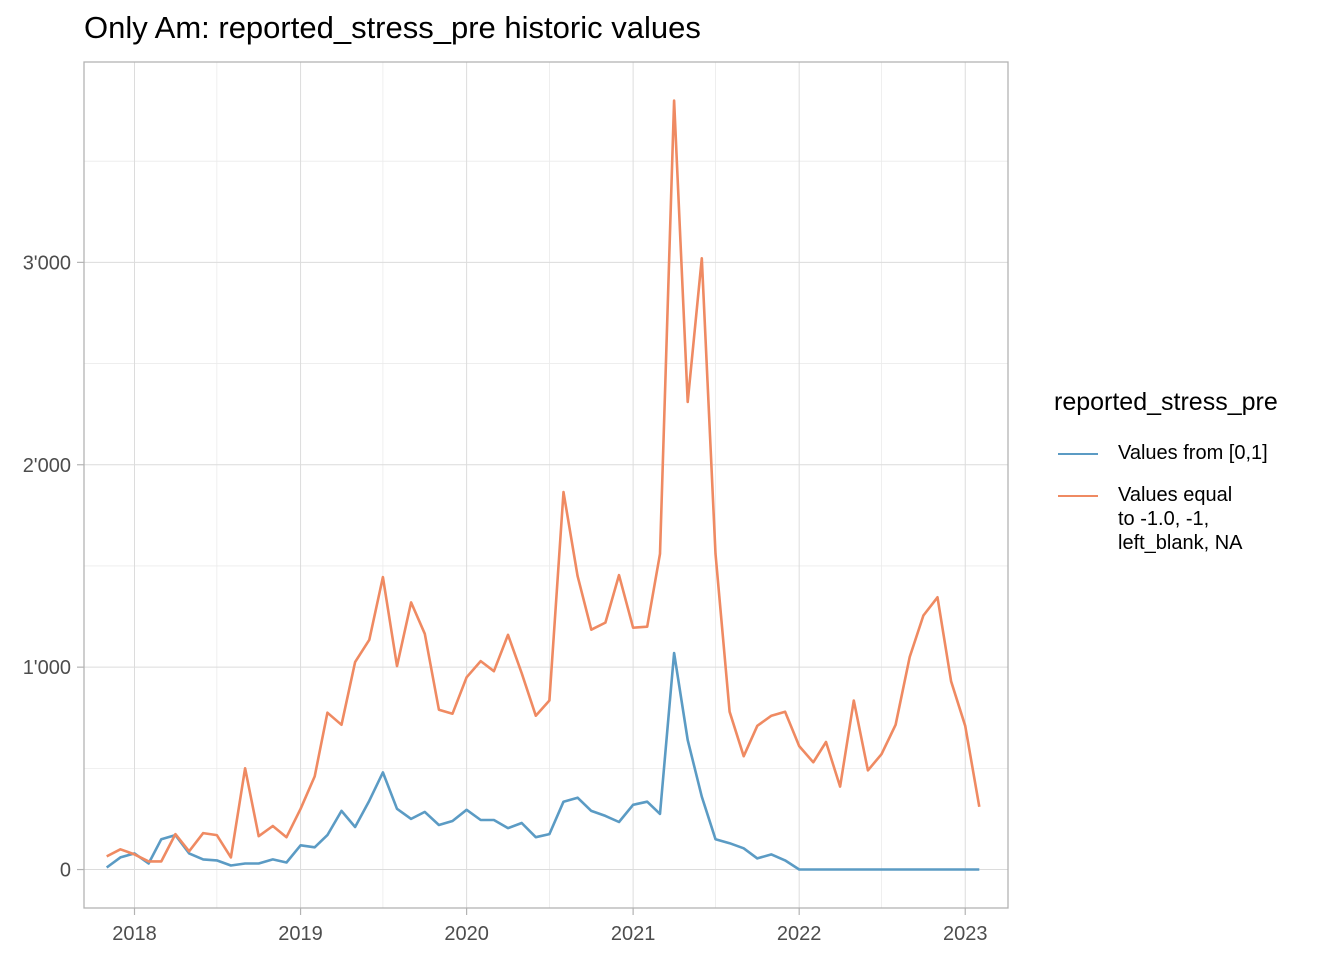  What do you see at coordinates (65, 871) in the screenshot?
I see `y-tick-label: 0` at bounding box center [65, 871].